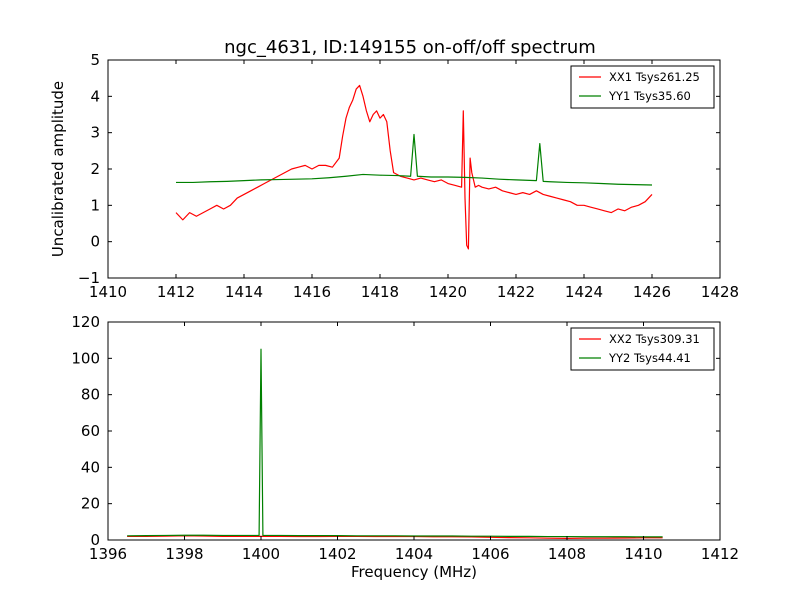 The height and width of the screenshot is (600, 800). I want to click on top-legend-label-1: YY1 Tsys35.60, so click(649, 96).